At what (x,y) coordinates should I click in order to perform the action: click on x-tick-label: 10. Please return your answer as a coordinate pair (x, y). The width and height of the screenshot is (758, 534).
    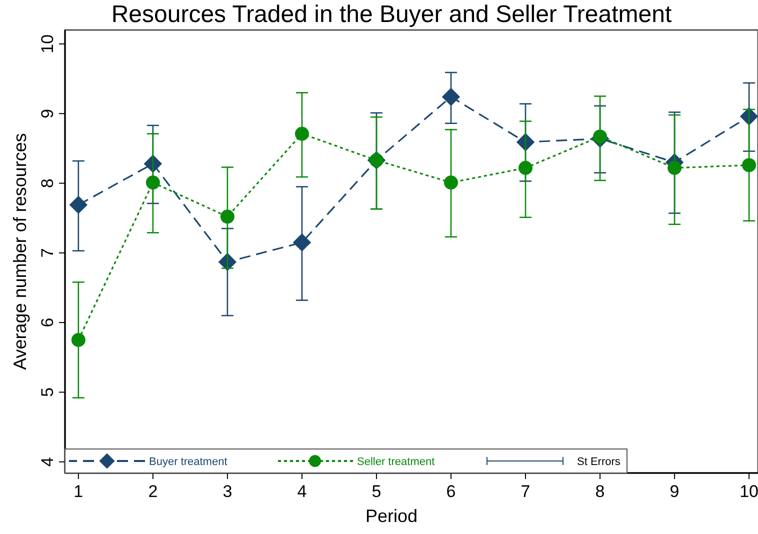
    Looking at the image, I should click on (749, 491).